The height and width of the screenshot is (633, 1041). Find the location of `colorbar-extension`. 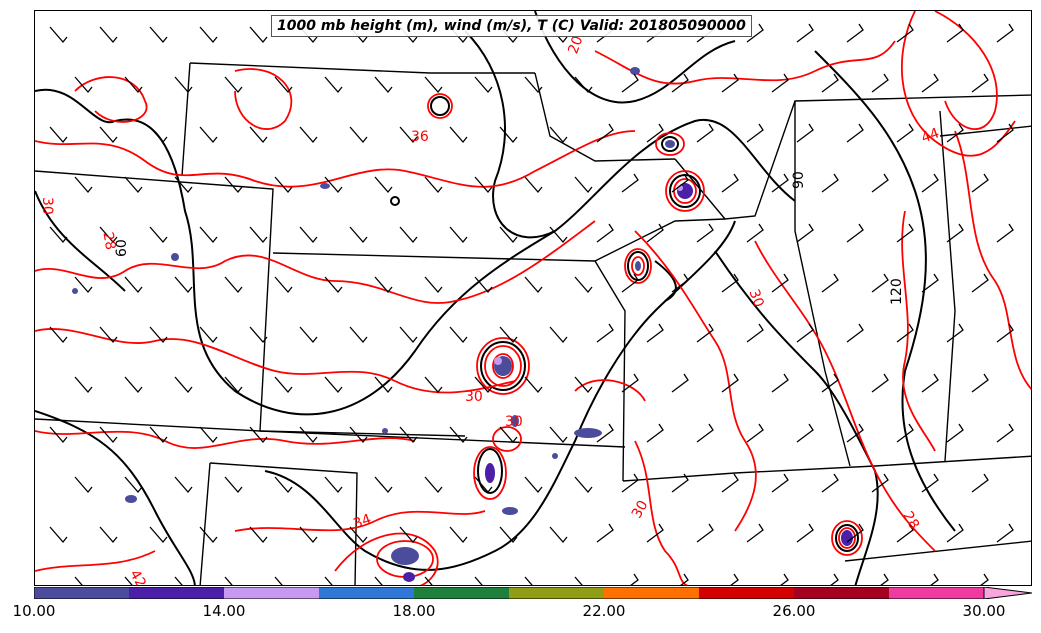

colorbar-extension is located at coordinates (1007, 593).